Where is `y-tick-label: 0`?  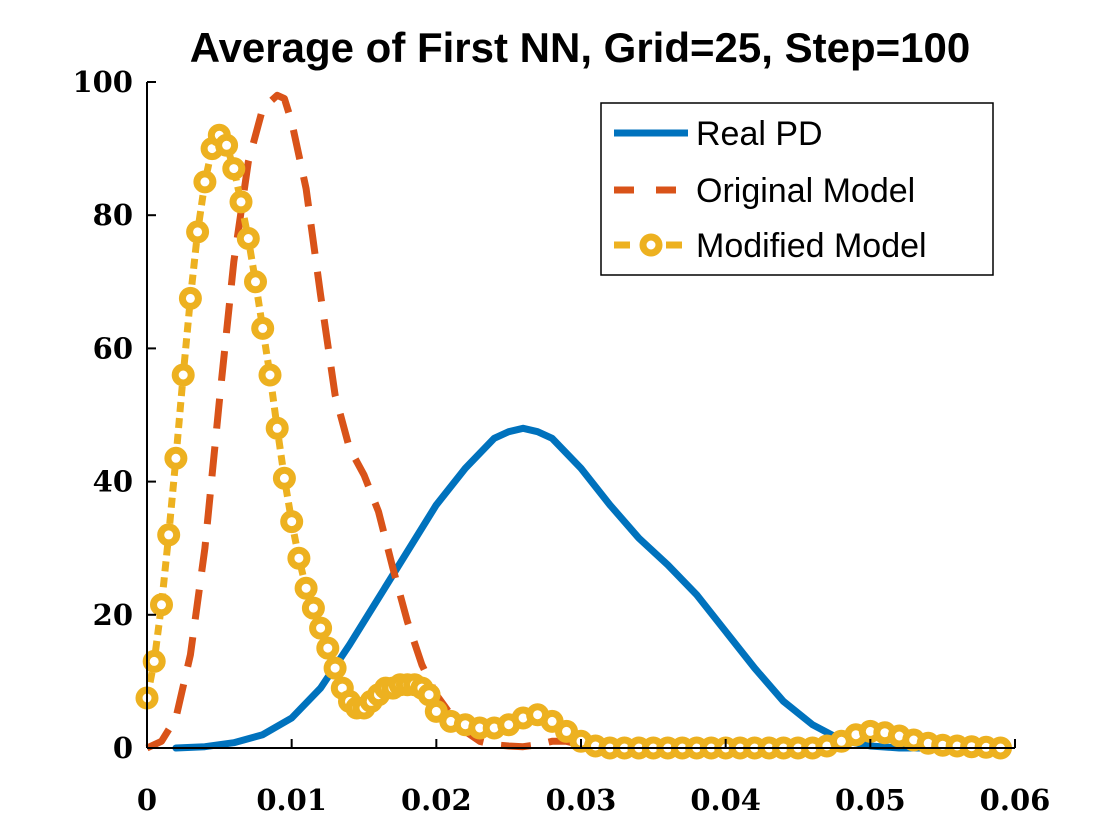 y-tick-label: 0 is located at coordinates (123, 748).